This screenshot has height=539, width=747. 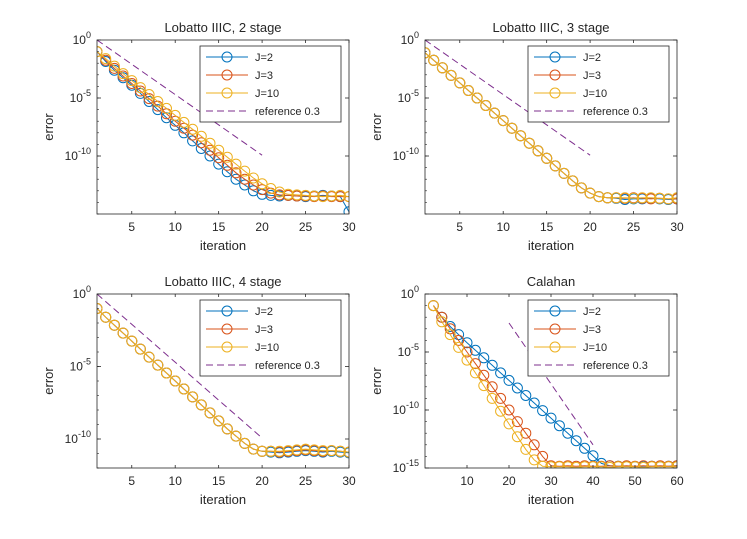 I want to click on y-tick-label: 10-15, so click(x=406, y=466).